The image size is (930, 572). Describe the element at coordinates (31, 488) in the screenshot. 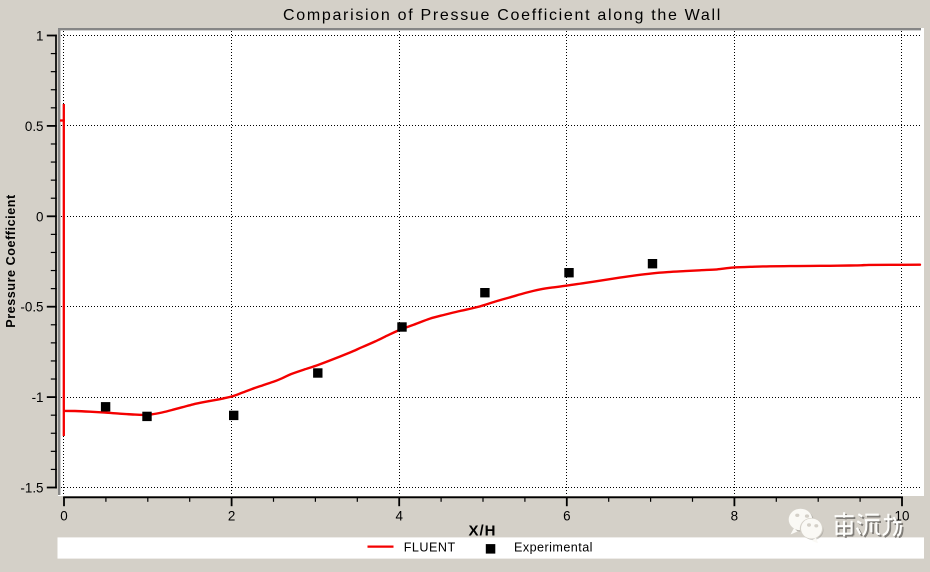

I see `svg-text: -1.5` at that location.